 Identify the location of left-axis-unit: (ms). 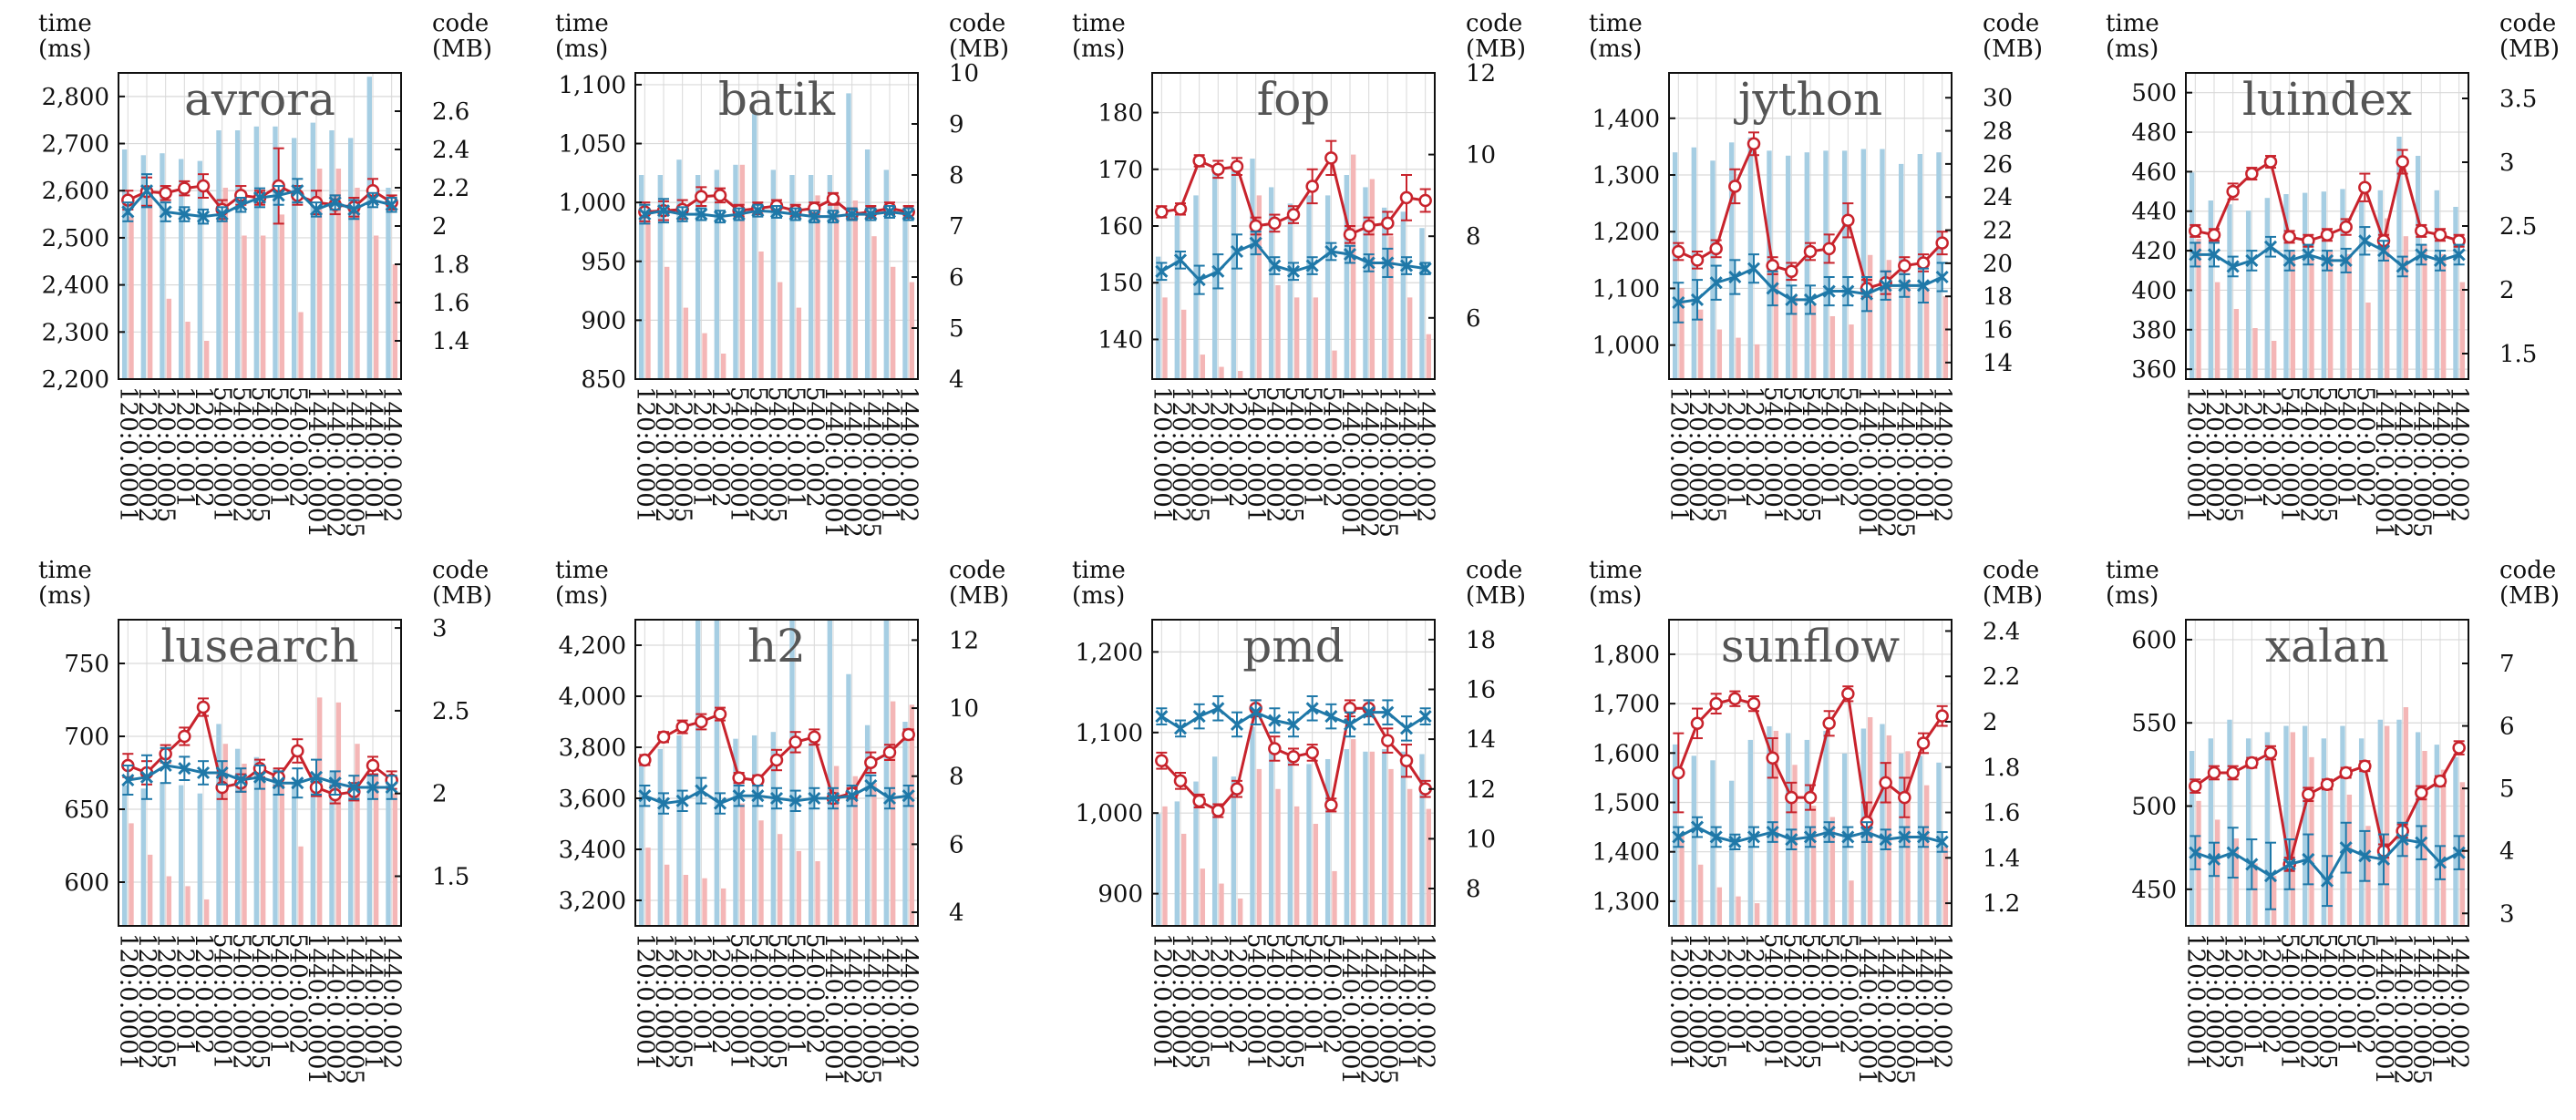
(1098, 49).